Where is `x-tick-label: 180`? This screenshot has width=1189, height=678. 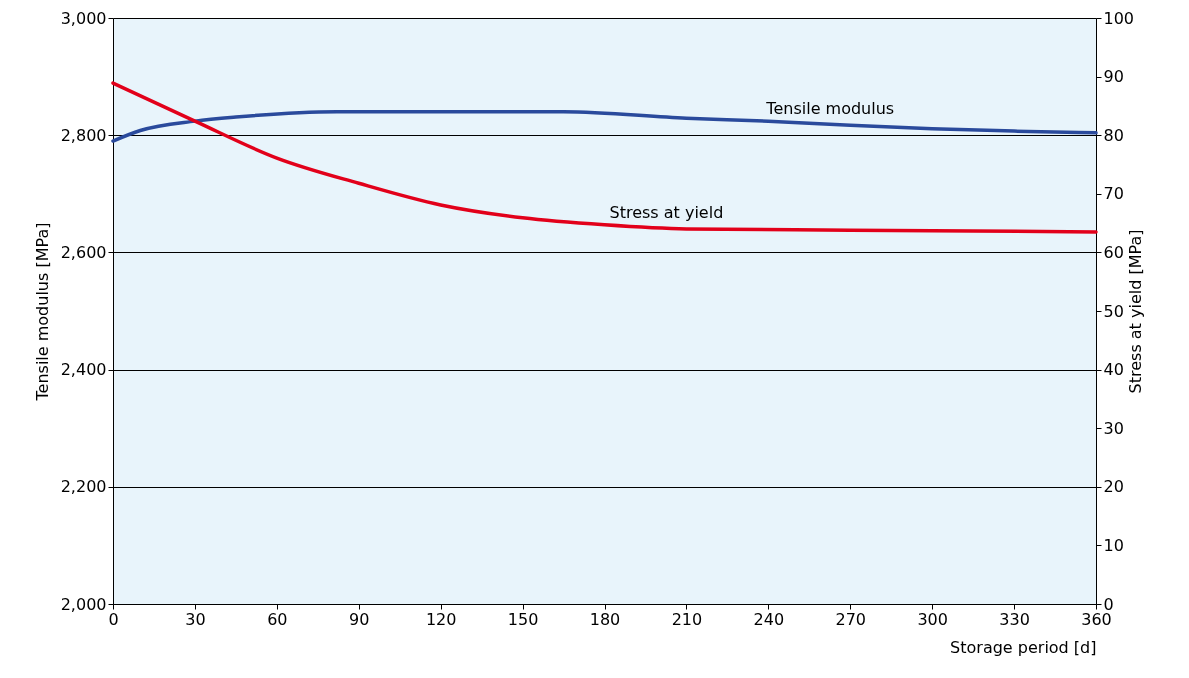 x-tick-label: 180 is located at coordinates (605, 619).